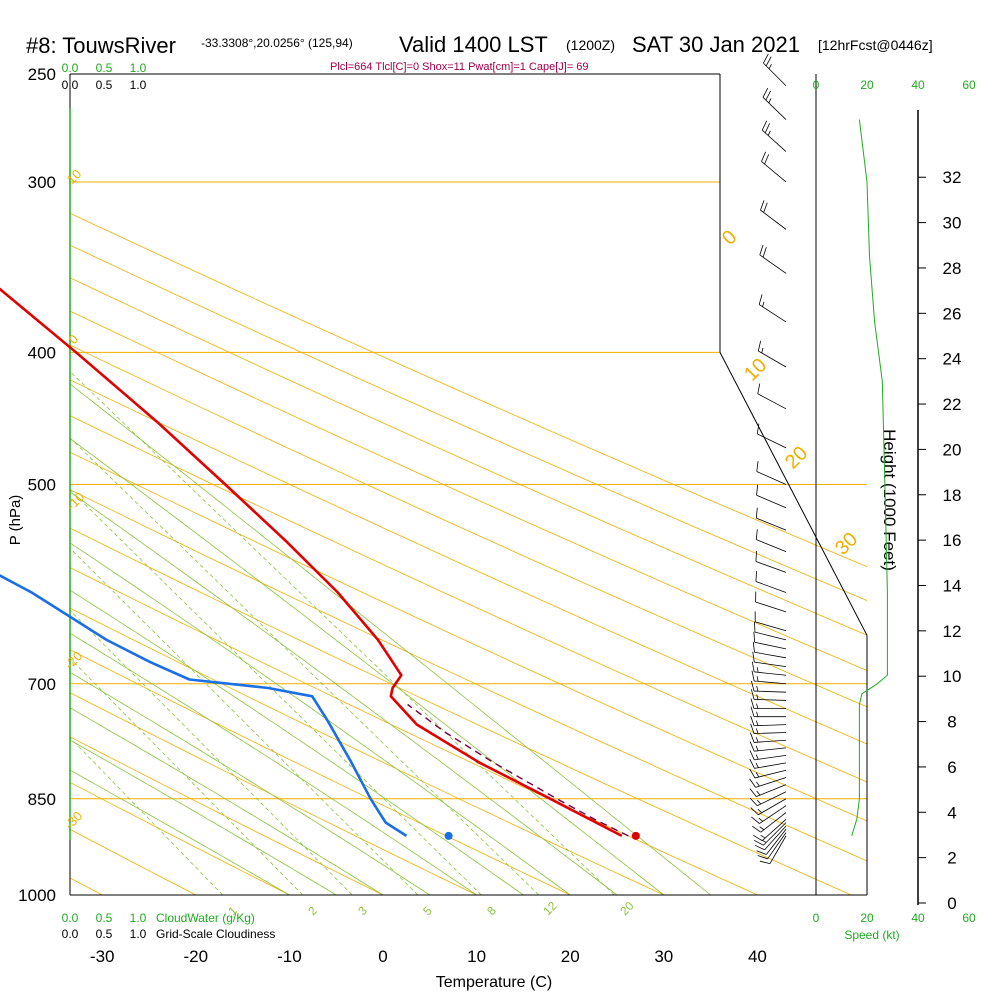 This screenshot has height=1000, width=1000. I want to click on x-axis-label: Temperature (C), so click(494, 982).